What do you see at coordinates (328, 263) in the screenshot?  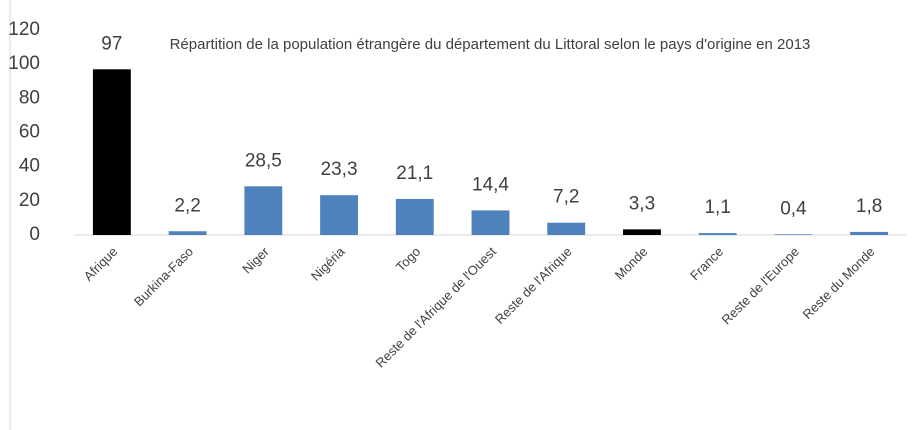 I see `x-tick-label: Nigéria` at bounding box center [328, 263].